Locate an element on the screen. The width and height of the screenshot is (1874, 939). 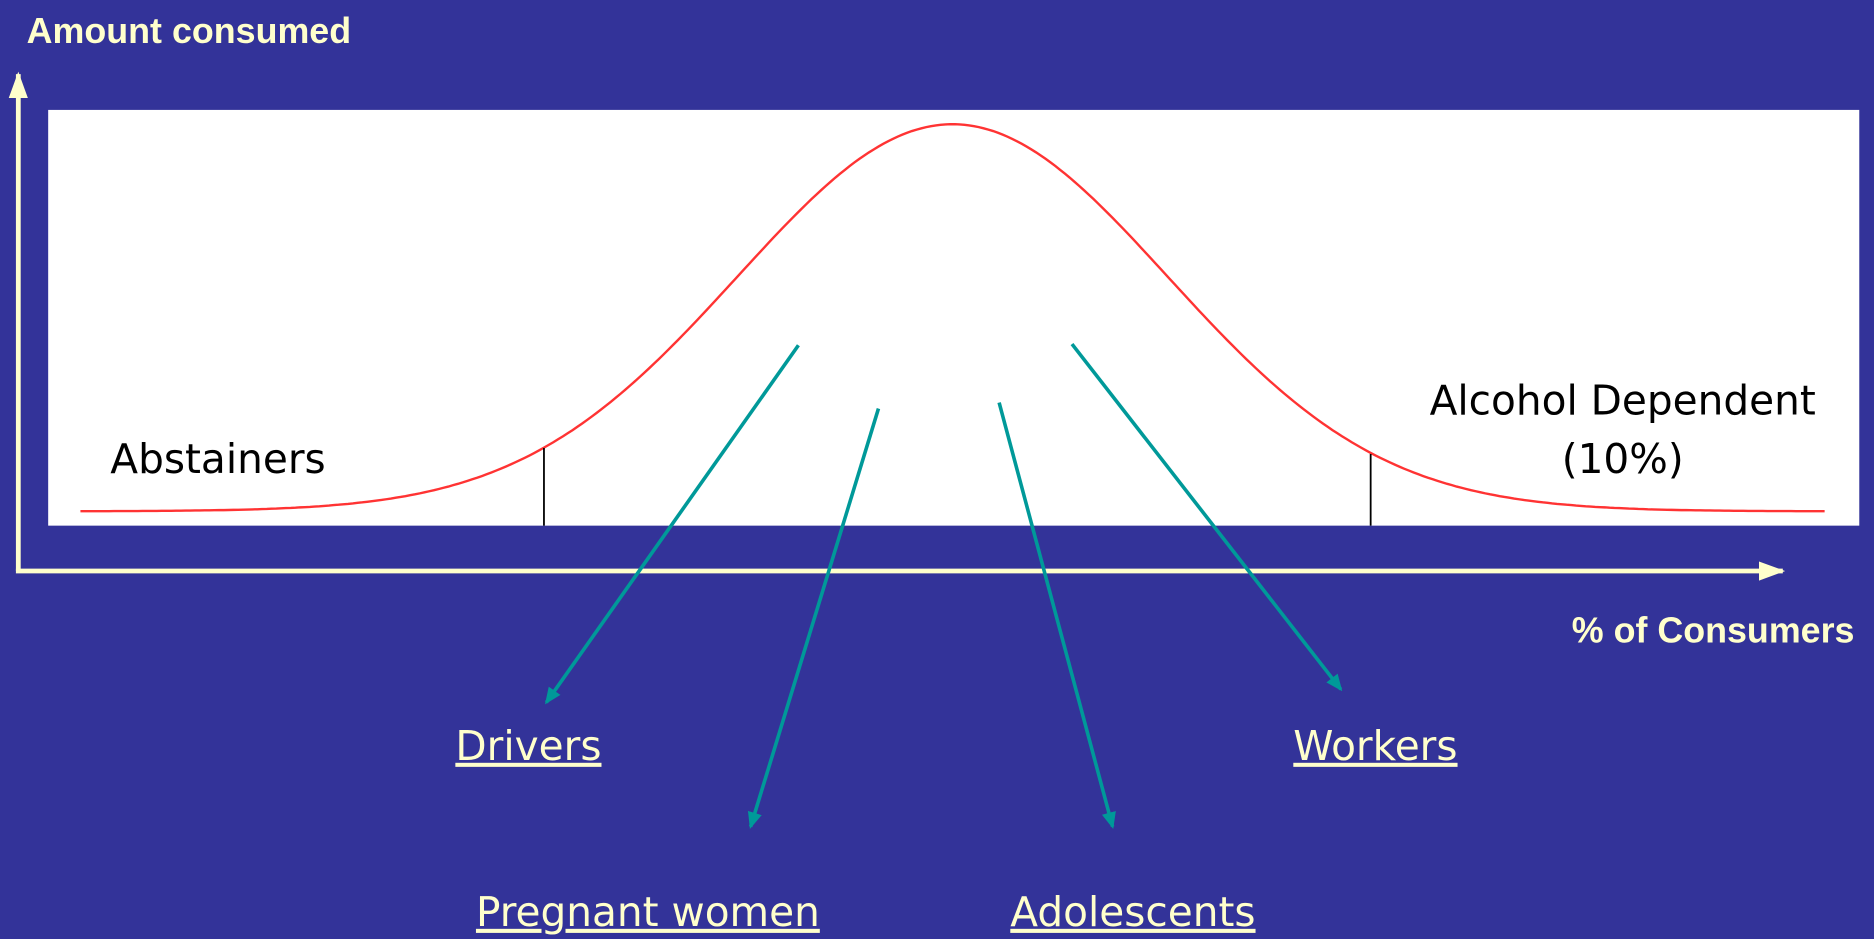
group-label: Drivers is located at coordinates (528, 746).